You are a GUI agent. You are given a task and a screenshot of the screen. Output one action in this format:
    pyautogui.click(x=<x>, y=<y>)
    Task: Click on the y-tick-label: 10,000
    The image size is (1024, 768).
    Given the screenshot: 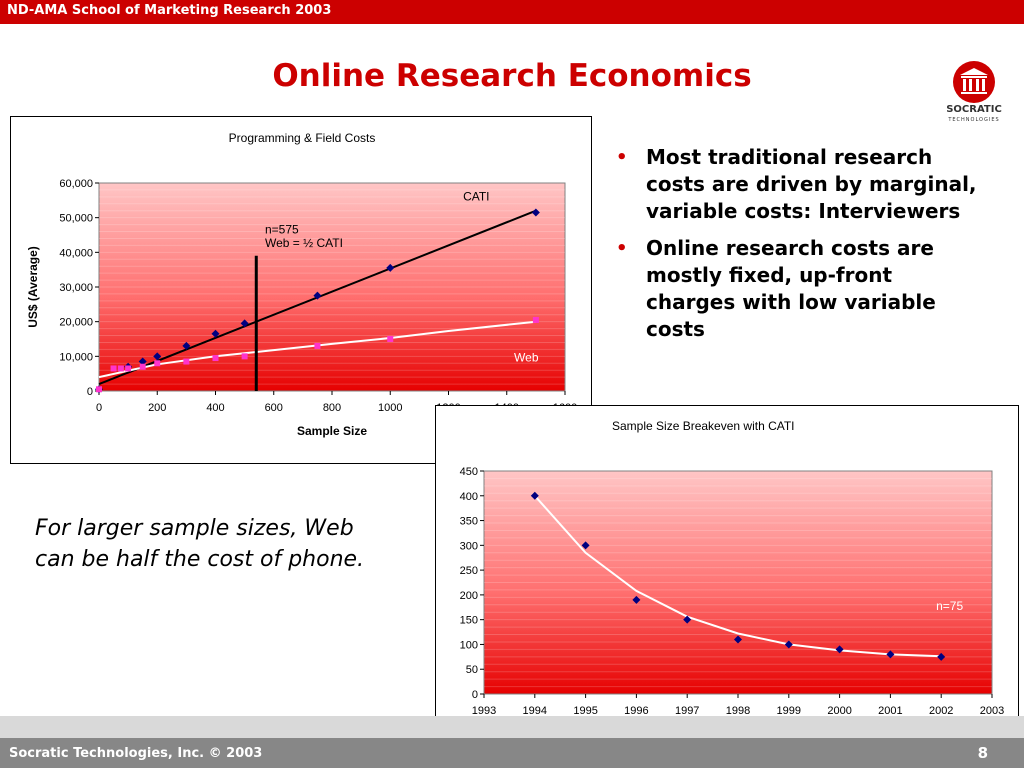 What is the action you would take?
    pyautogui.click(x=76, y=357)
    